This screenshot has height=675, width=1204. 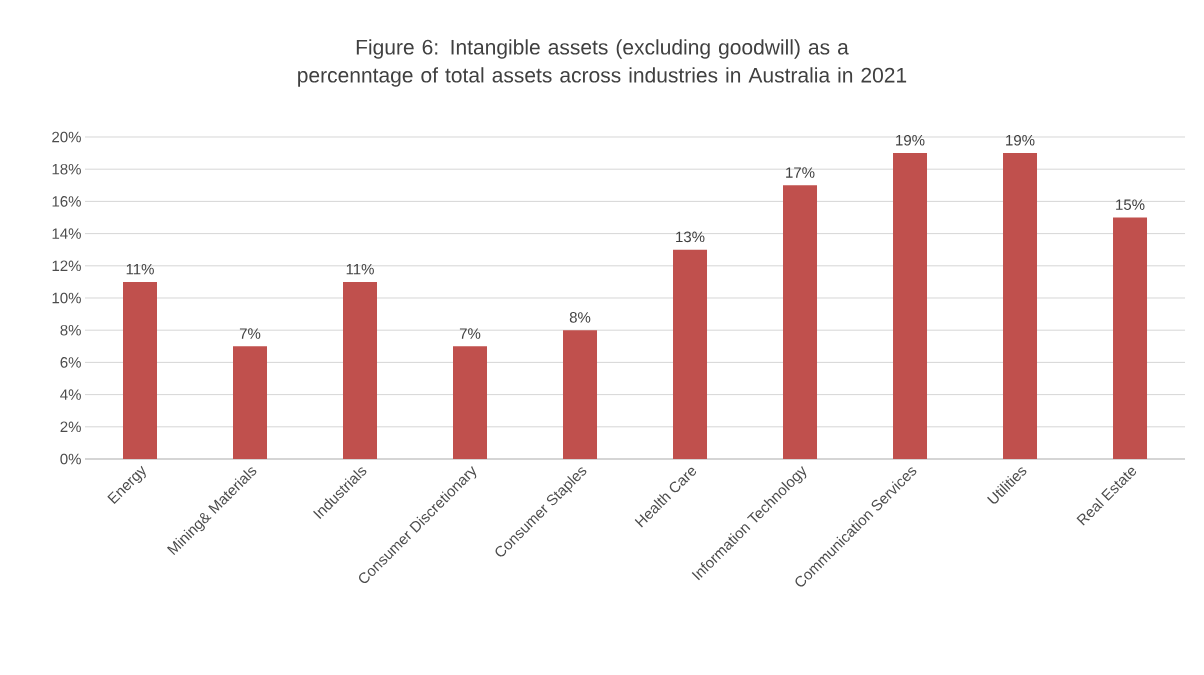 What do you see at coordinates (70, 330) in the screenshot?
I see `y-tick-label: 8%` at bounding box center [70, 330].